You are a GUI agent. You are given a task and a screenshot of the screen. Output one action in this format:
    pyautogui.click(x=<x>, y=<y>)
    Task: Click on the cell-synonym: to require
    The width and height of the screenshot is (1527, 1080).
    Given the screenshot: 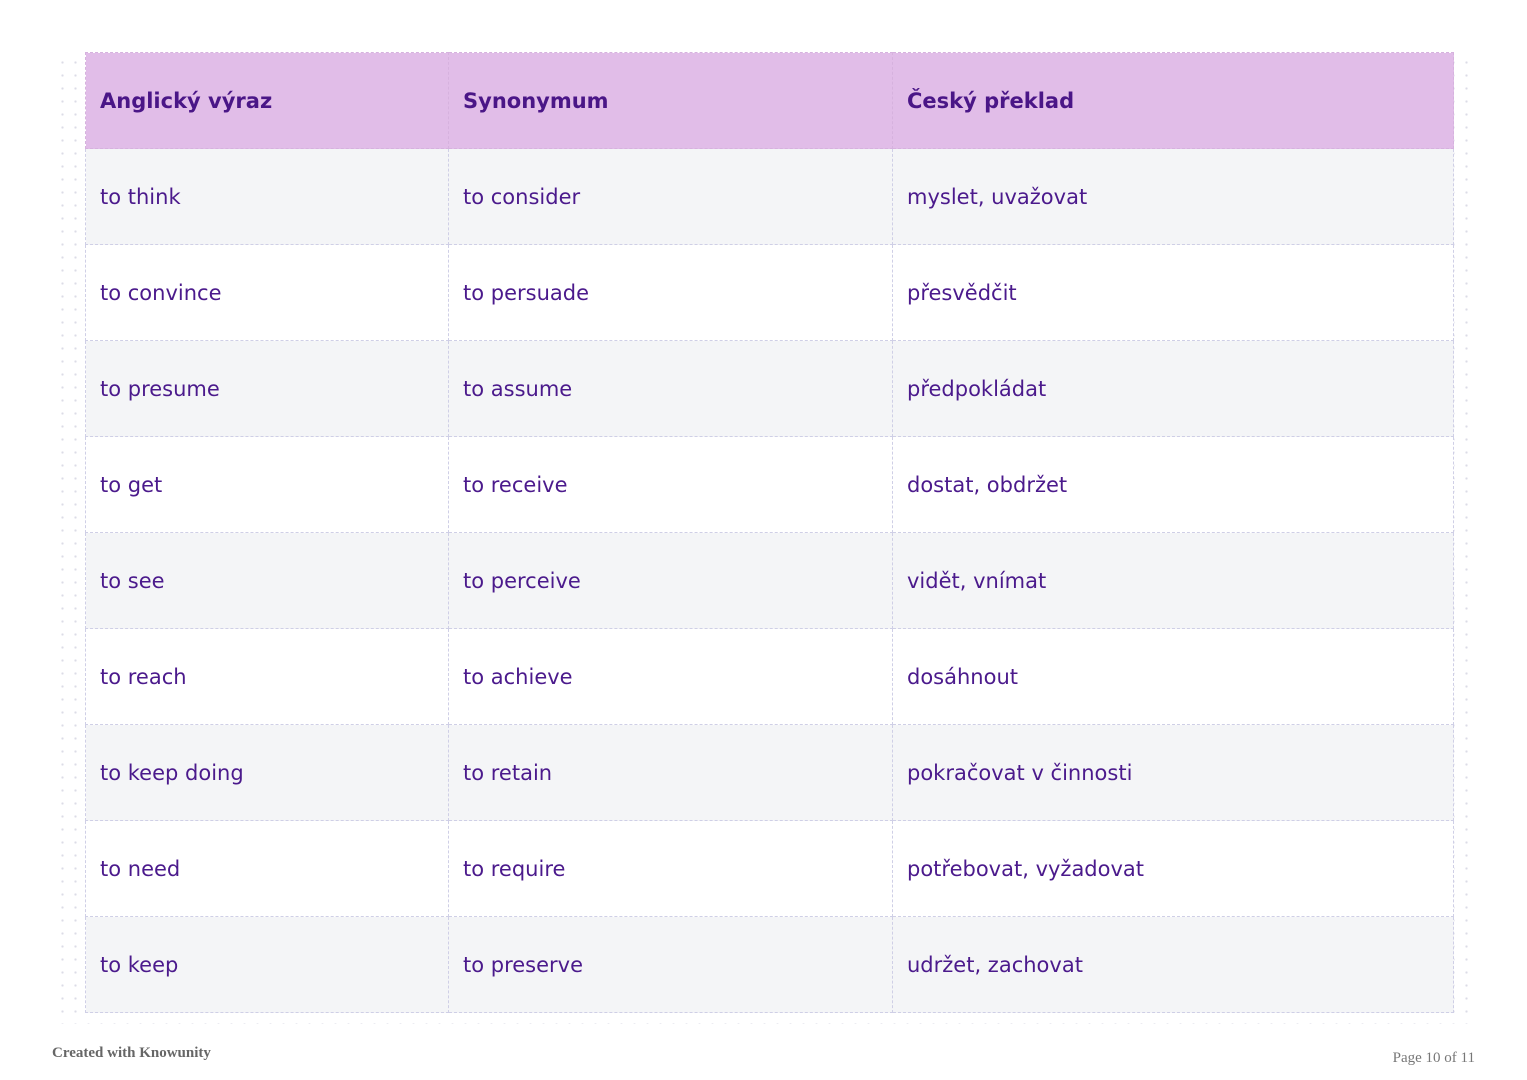 What is the action you would take?
    pyautogui.click(x=670, y=868)
    